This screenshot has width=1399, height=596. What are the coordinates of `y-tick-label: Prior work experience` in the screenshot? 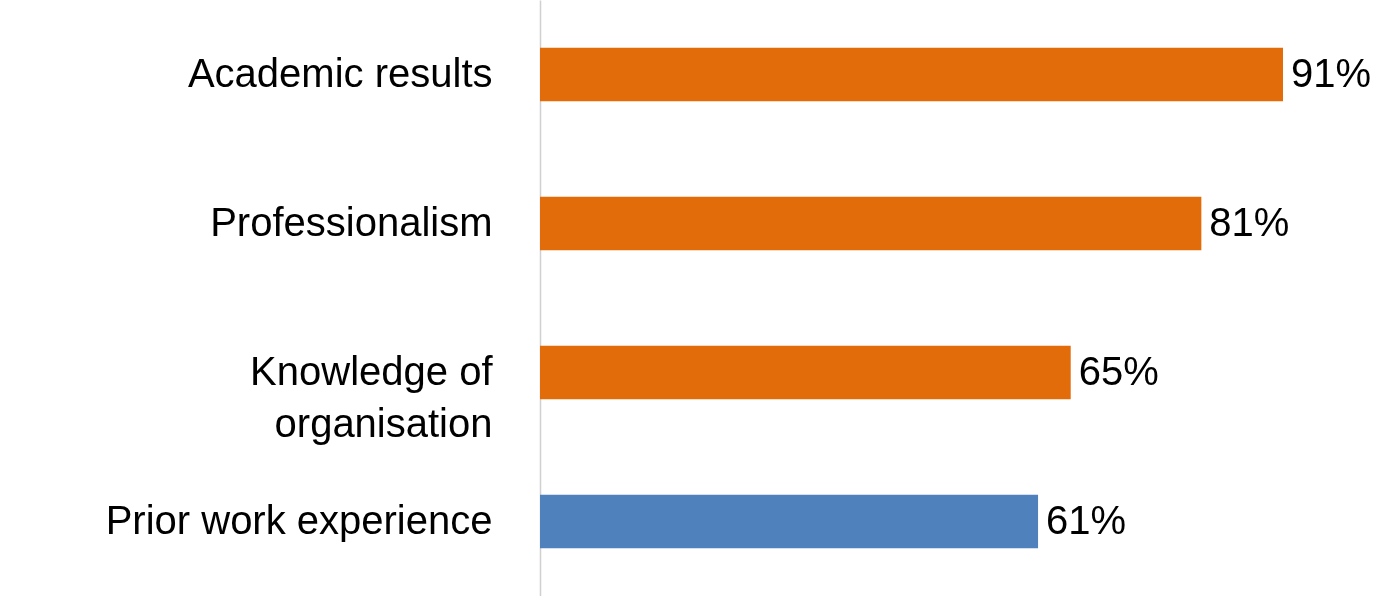 It's located at (299, 519).